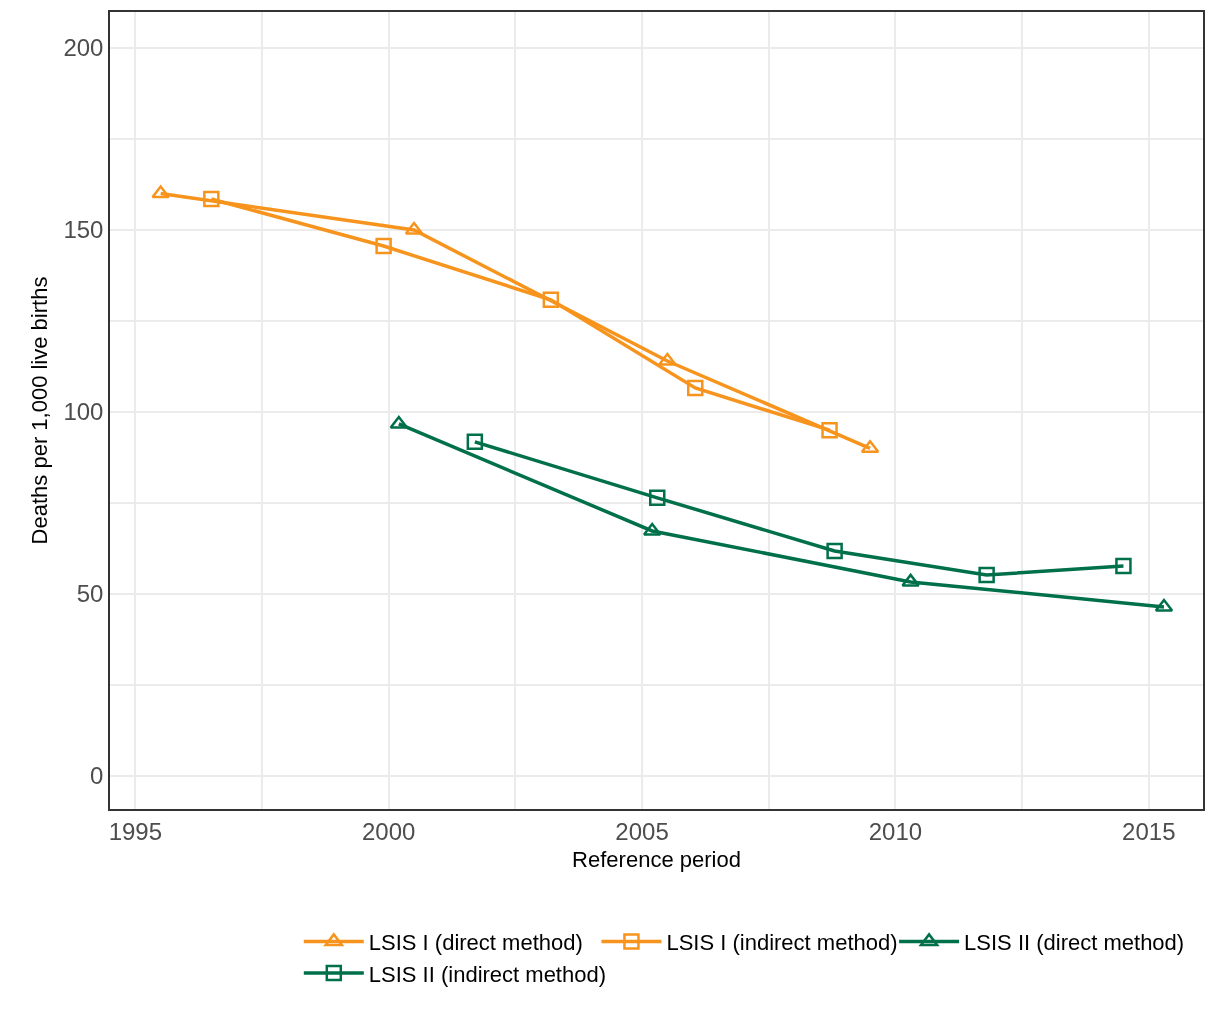  Describe the element at coordinates (389, 831) in the screenshot. I see `x-tick-label: 2000` at that location.